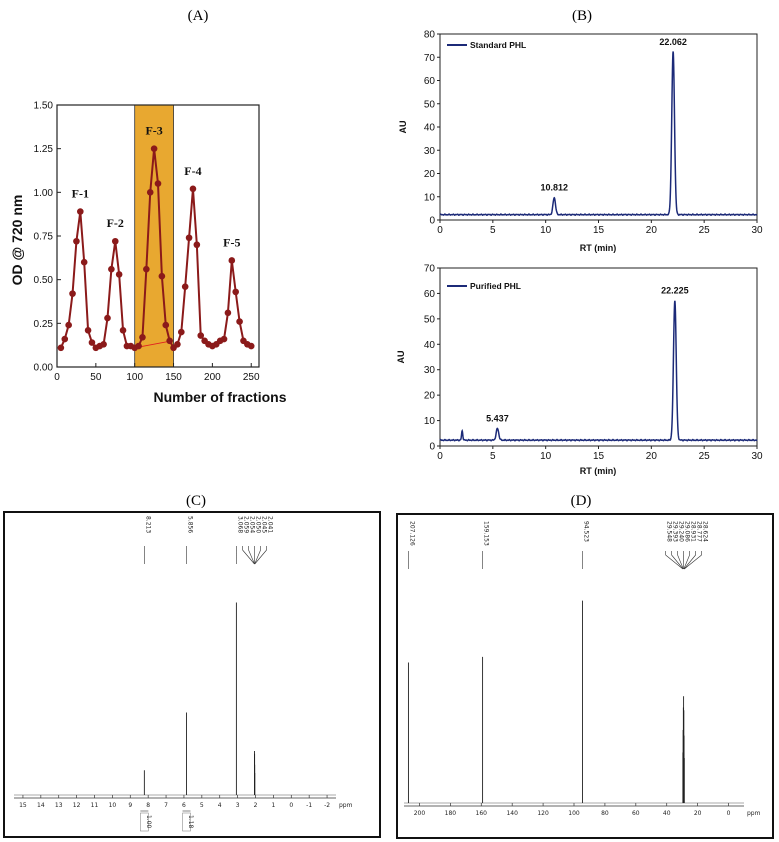 The image size is (779, 842). I want to click on fraction-y-tick-label: 1.50, so click(44, 106).